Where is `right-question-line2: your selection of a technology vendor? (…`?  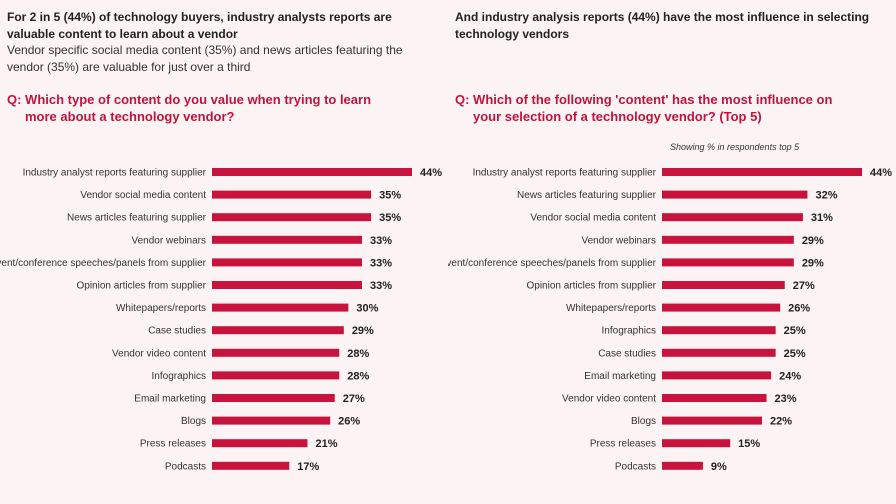 right-question-line2: your selection of a technology vendor? (… is located at coordinates (617, 116).